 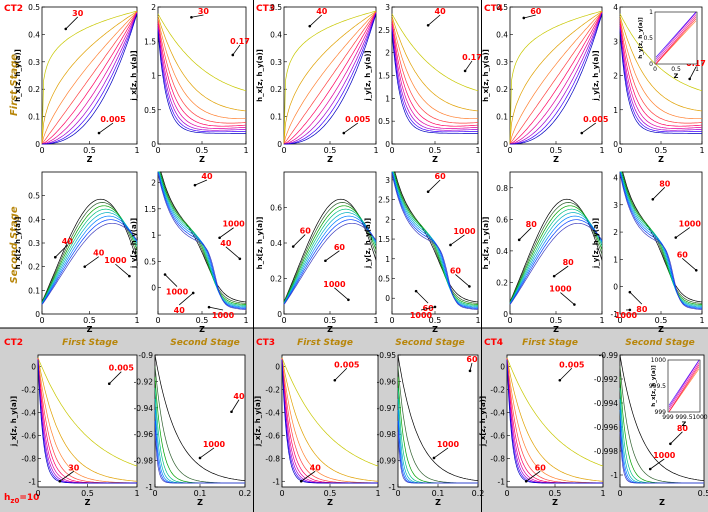 What do you see at coordinates (384, 76) in the screenshot?
I see `y-tick-label: 1.5` at bounding box center [384, 76].